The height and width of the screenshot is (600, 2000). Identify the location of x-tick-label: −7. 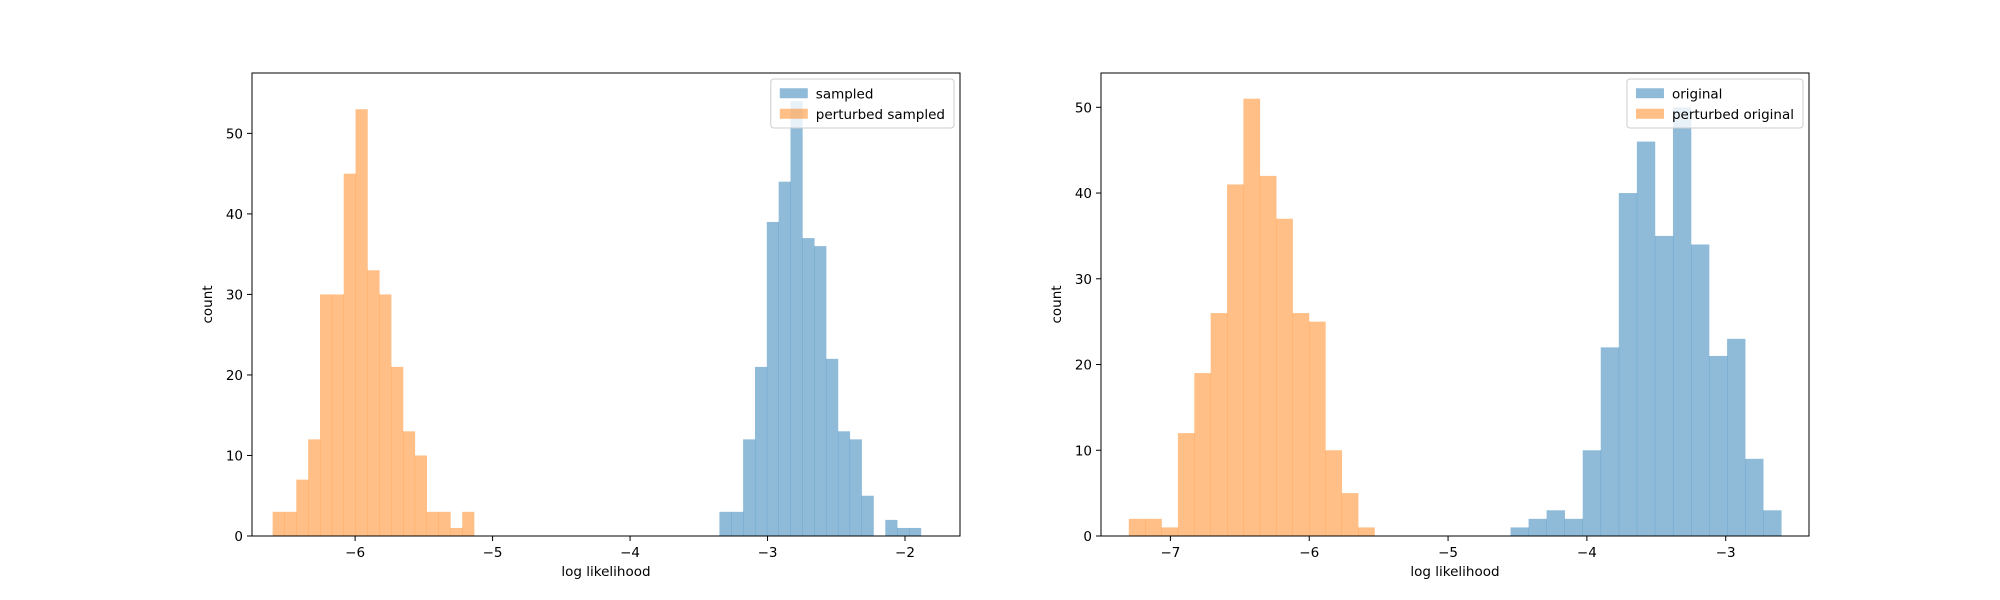
(1170, 553).